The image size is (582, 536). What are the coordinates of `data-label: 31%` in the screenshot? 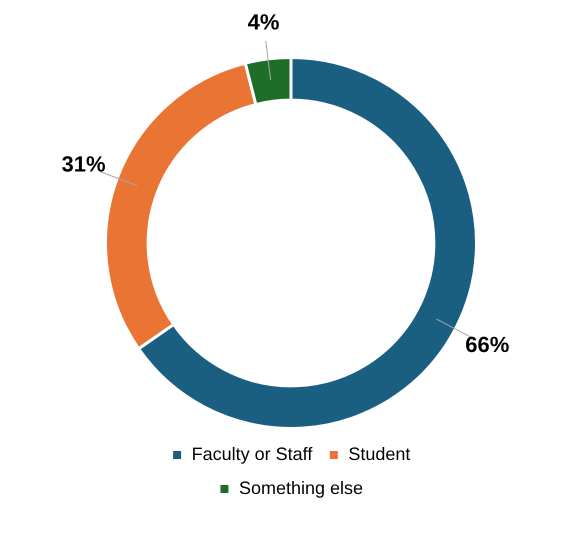 It's located at (83, 164).